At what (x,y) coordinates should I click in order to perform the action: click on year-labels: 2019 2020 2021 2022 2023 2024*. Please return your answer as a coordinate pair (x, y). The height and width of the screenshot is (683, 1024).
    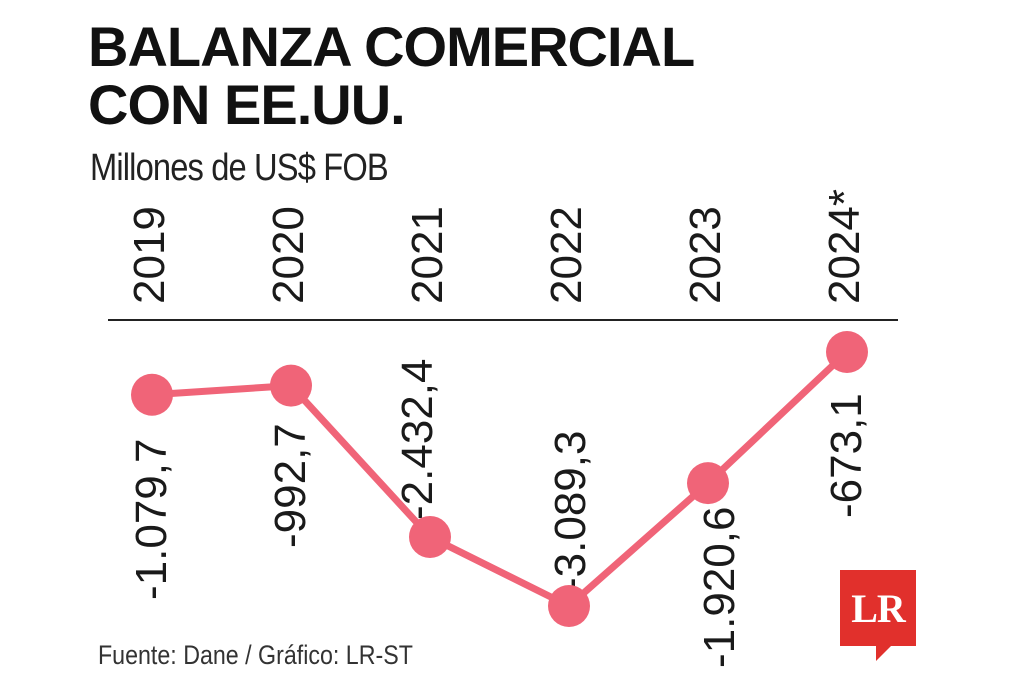
    Looking at the image, I should click on (497, 246).